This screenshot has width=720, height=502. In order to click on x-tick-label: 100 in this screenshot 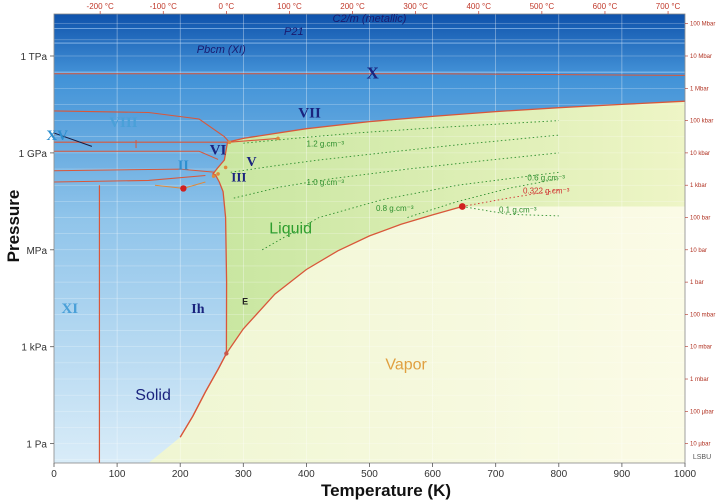, I will do `click(117, 474)`.